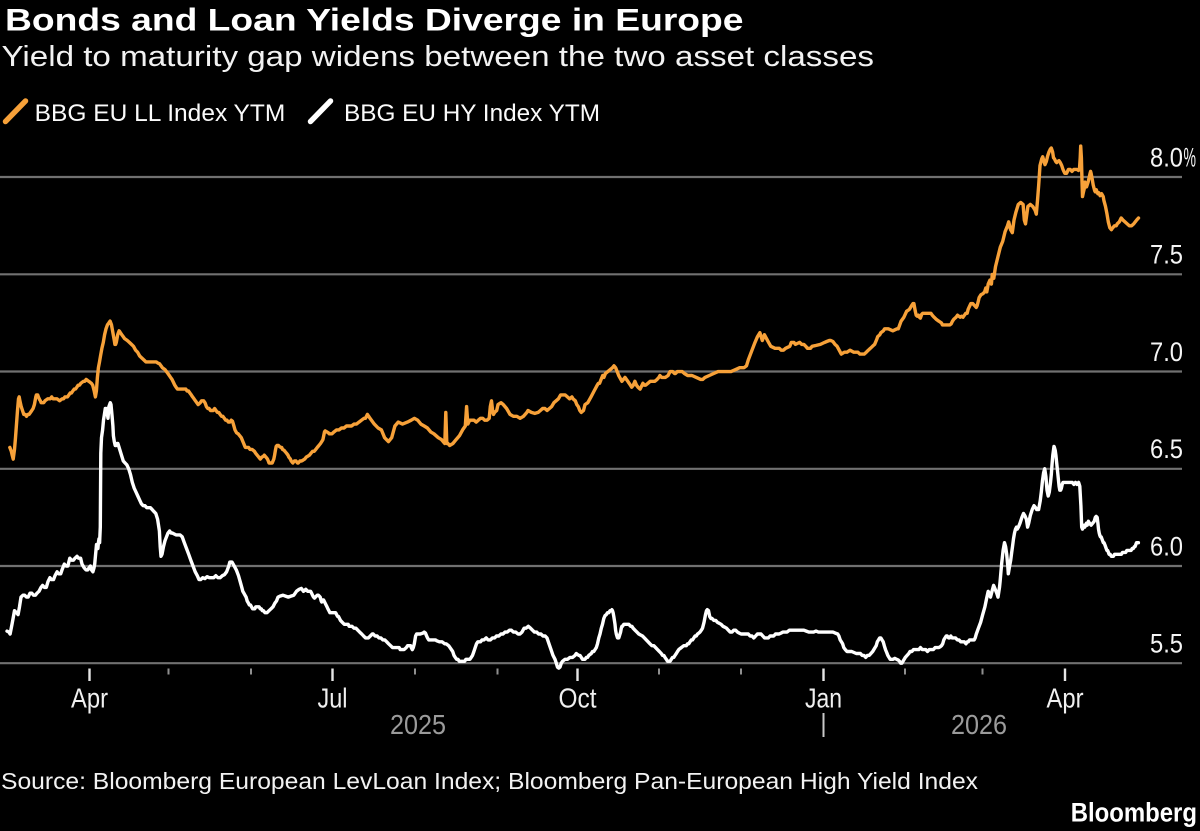  I want to click on svg-text: Jul, so click(333, 697).